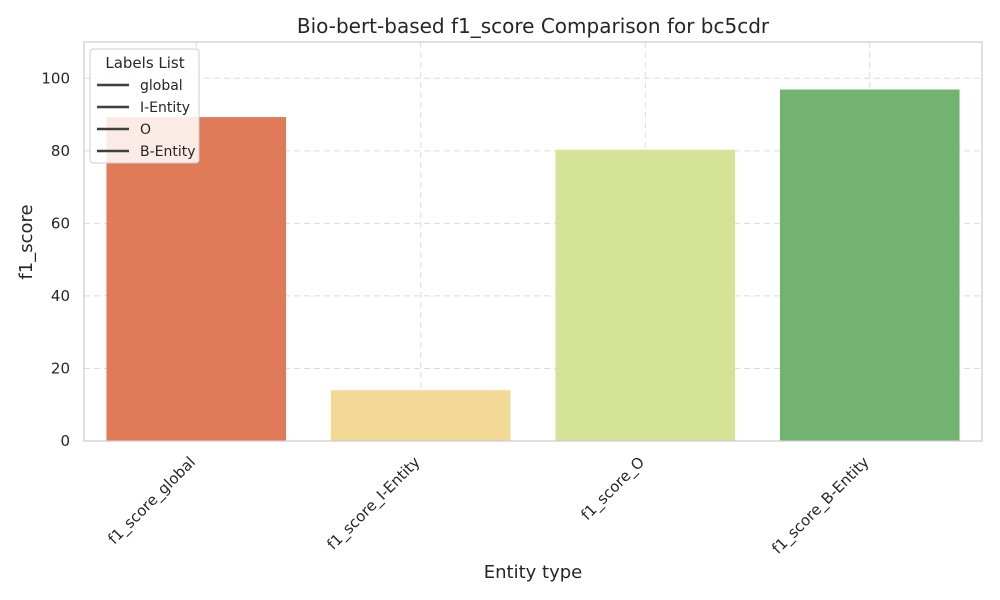 Image resolution: width=1000 pixels, height=600 pixels. I want to click on x-tick-label: f1_score_B-Entity, so click(820, 505).